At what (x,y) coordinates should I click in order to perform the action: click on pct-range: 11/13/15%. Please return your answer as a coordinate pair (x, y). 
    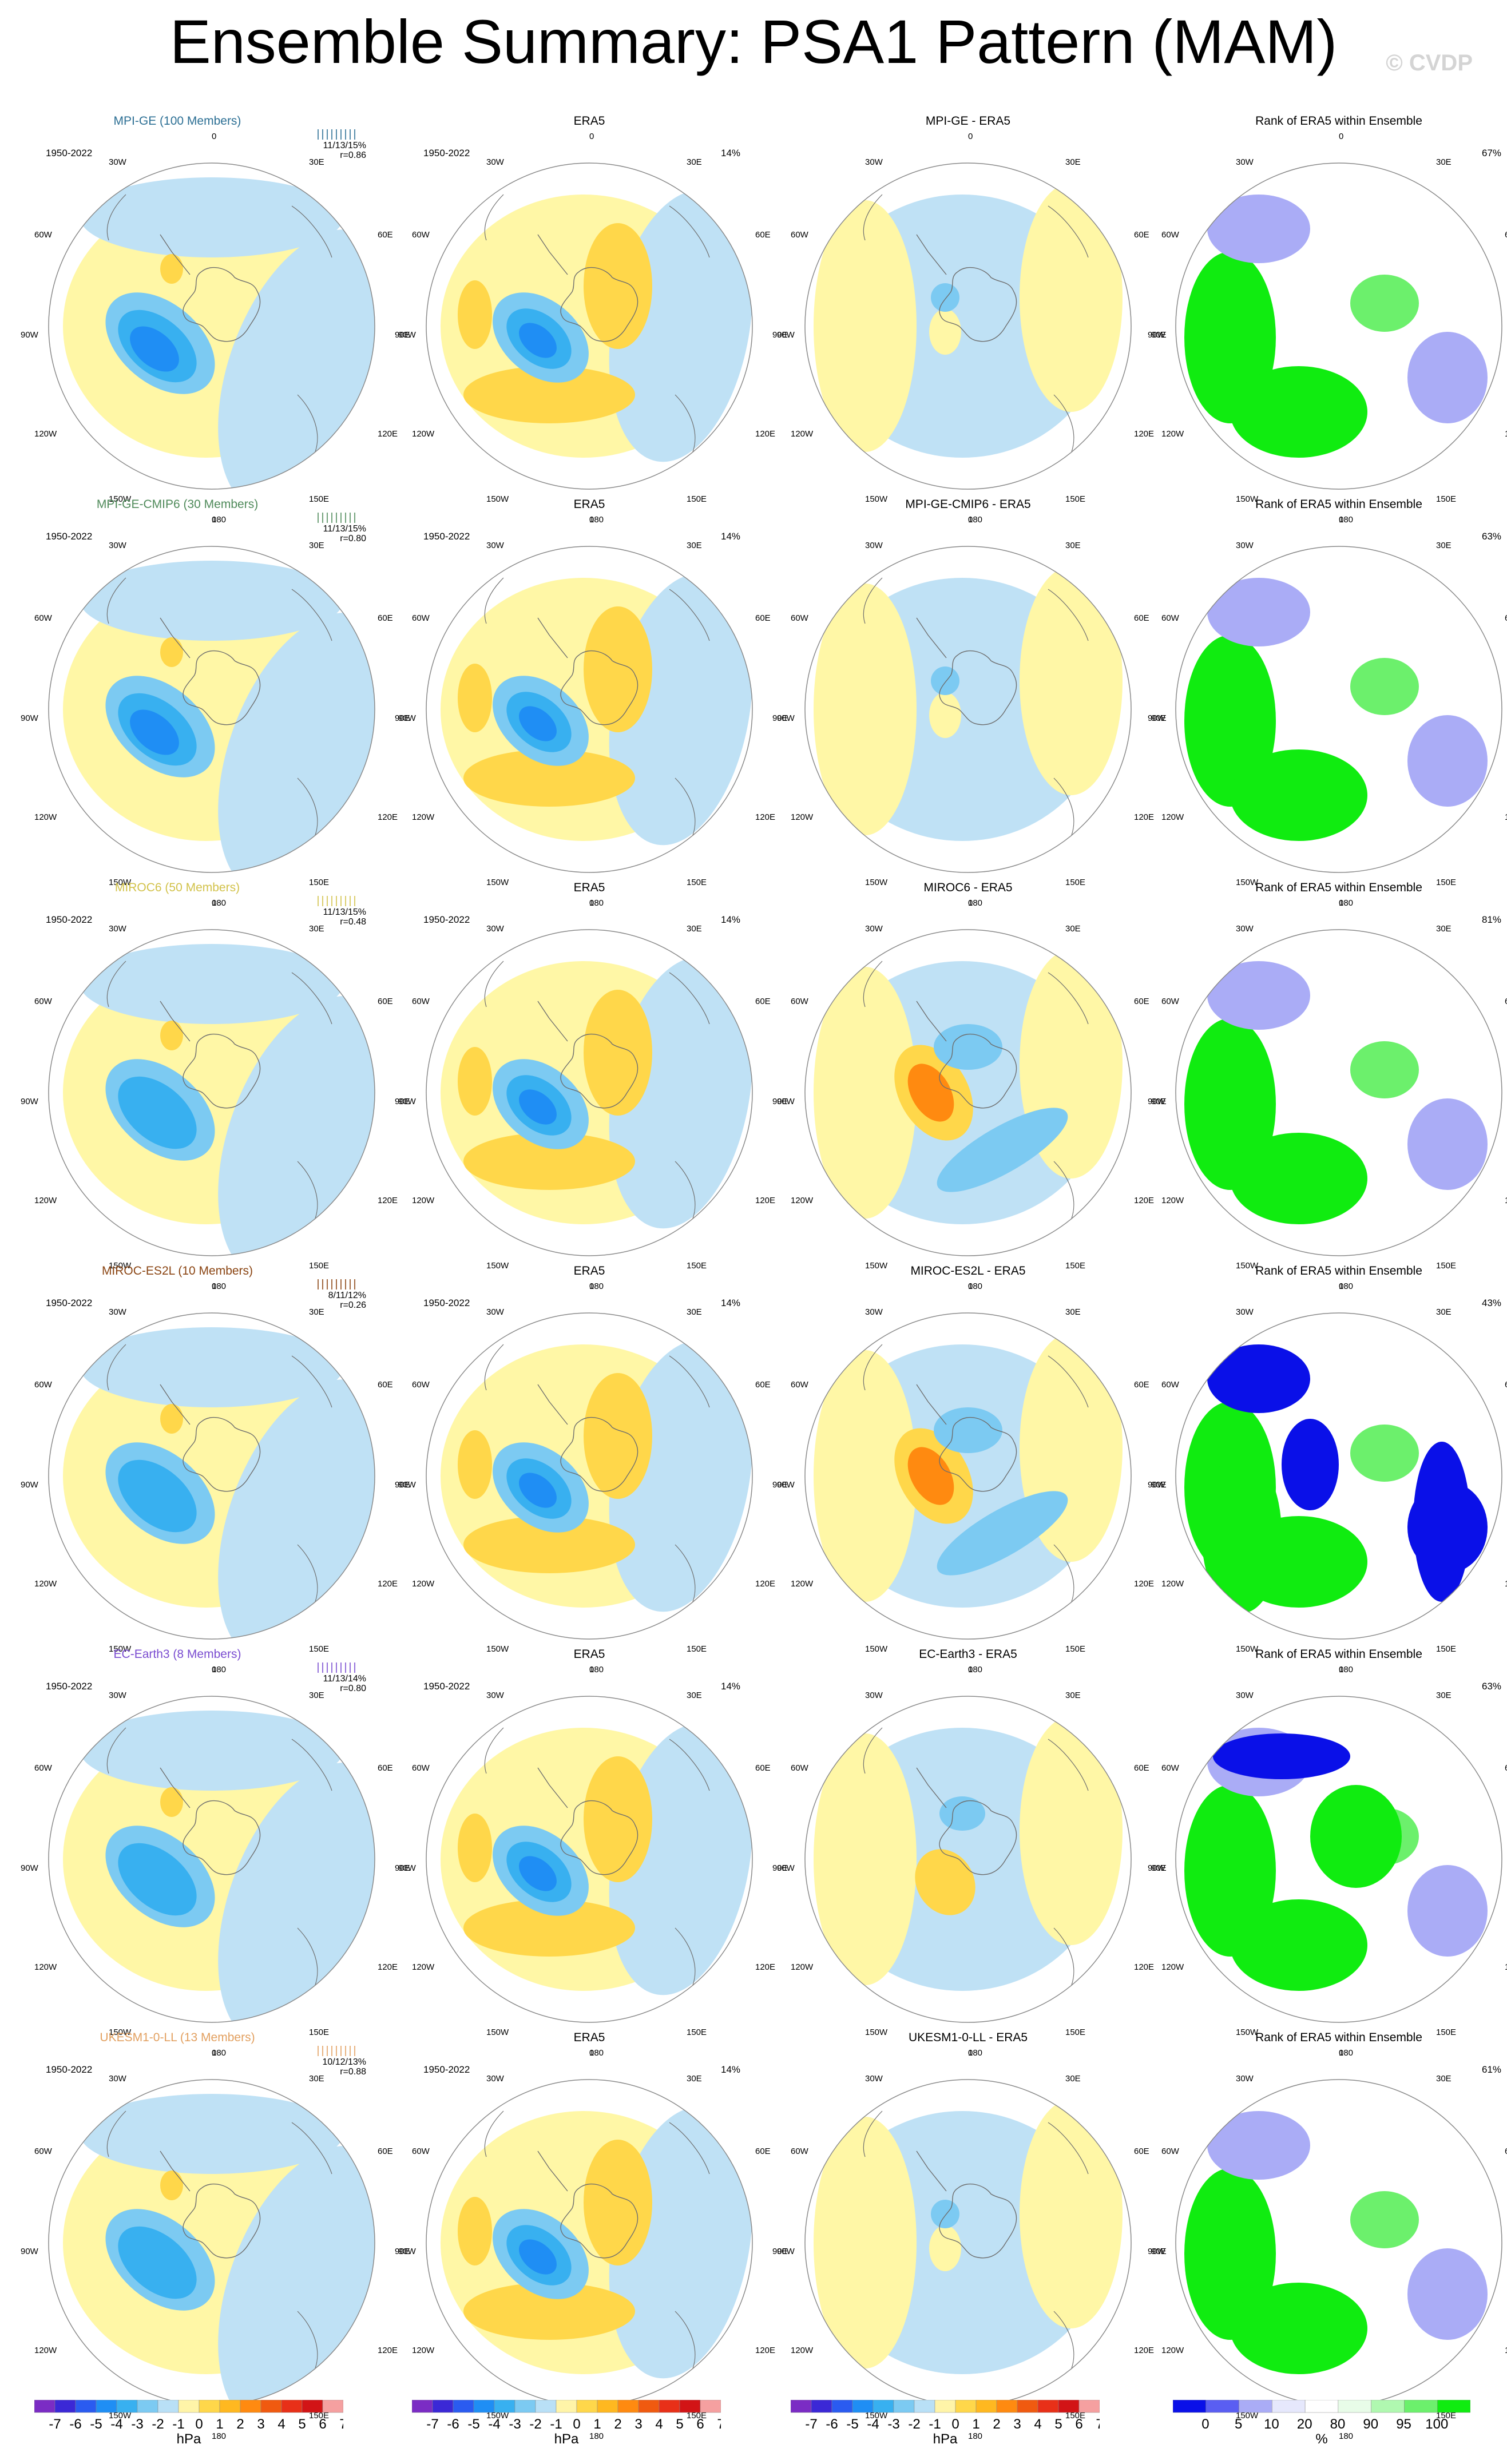
    Looking at the image, I should click on (344, 145).